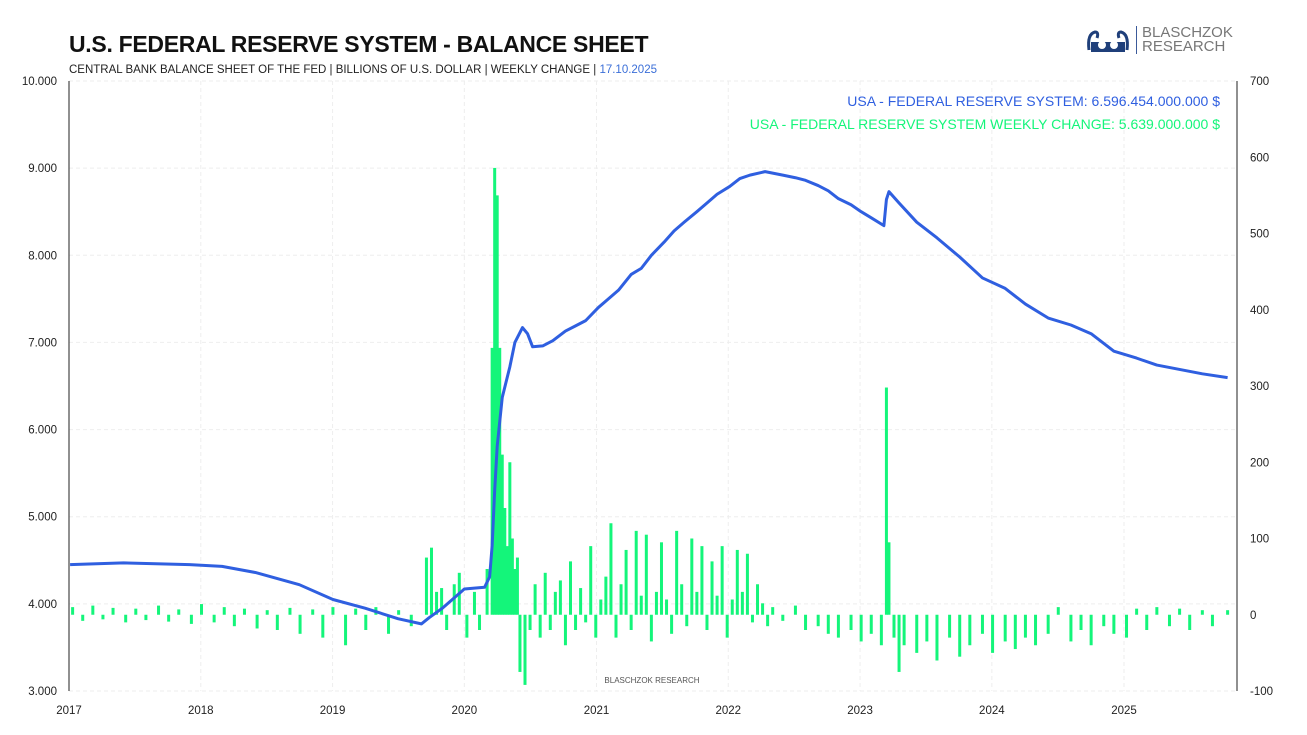  I want to click on x-tick-label: 2022, so click(728, 711).